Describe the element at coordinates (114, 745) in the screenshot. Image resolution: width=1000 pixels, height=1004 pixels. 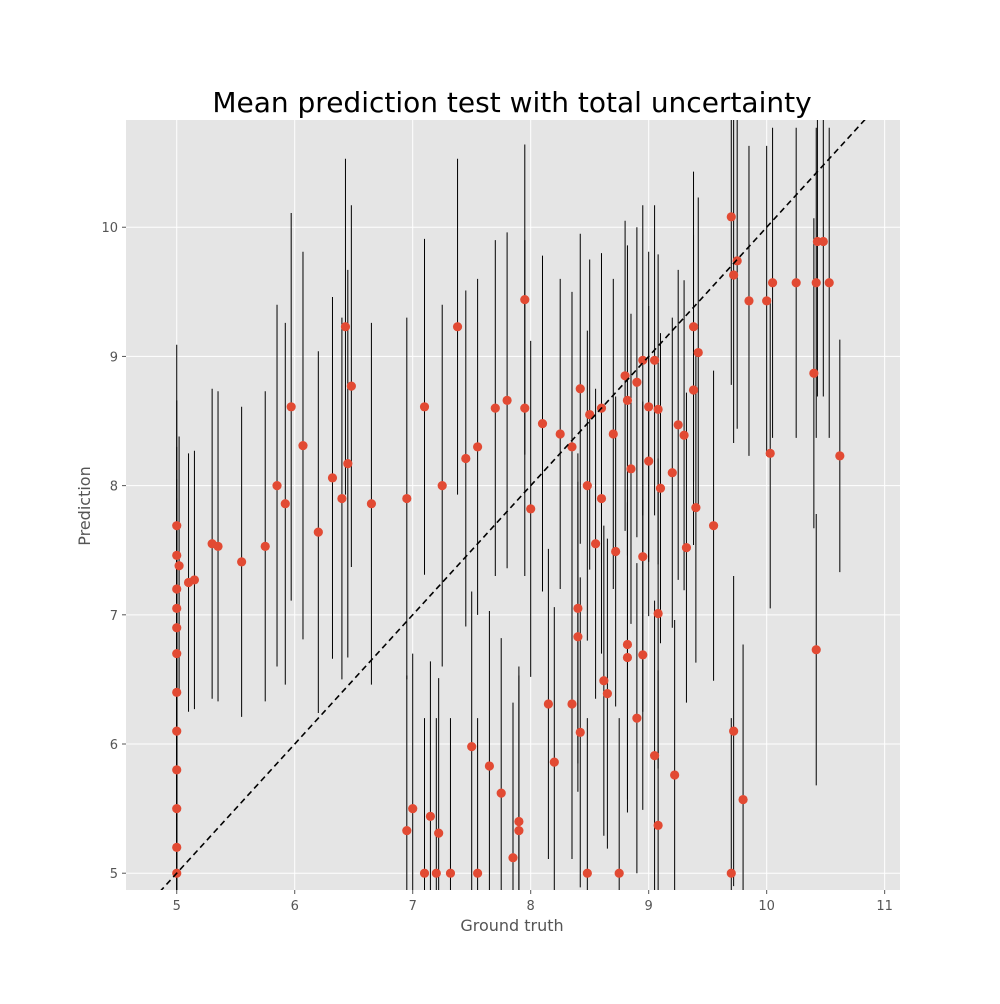
I see `y-tick-label: 6` at that location.